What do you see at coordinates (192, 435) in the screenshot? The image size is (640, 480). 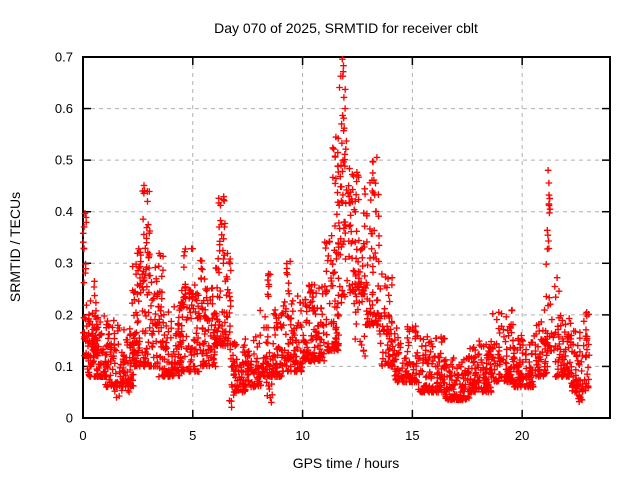 I see `x-tick-label: 5` at bounding box center [192, 435].